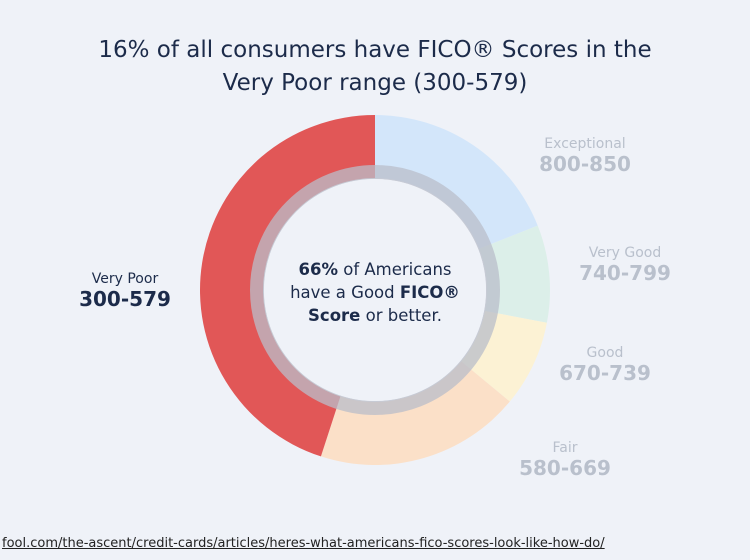  I want to click on category-name: Good, so click(605, 353).